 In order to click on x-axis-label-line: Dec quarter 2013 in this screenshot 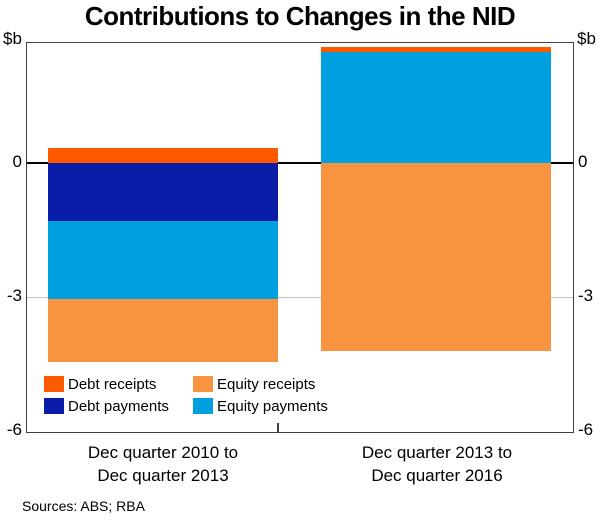, I will do `click(163, 475)`.